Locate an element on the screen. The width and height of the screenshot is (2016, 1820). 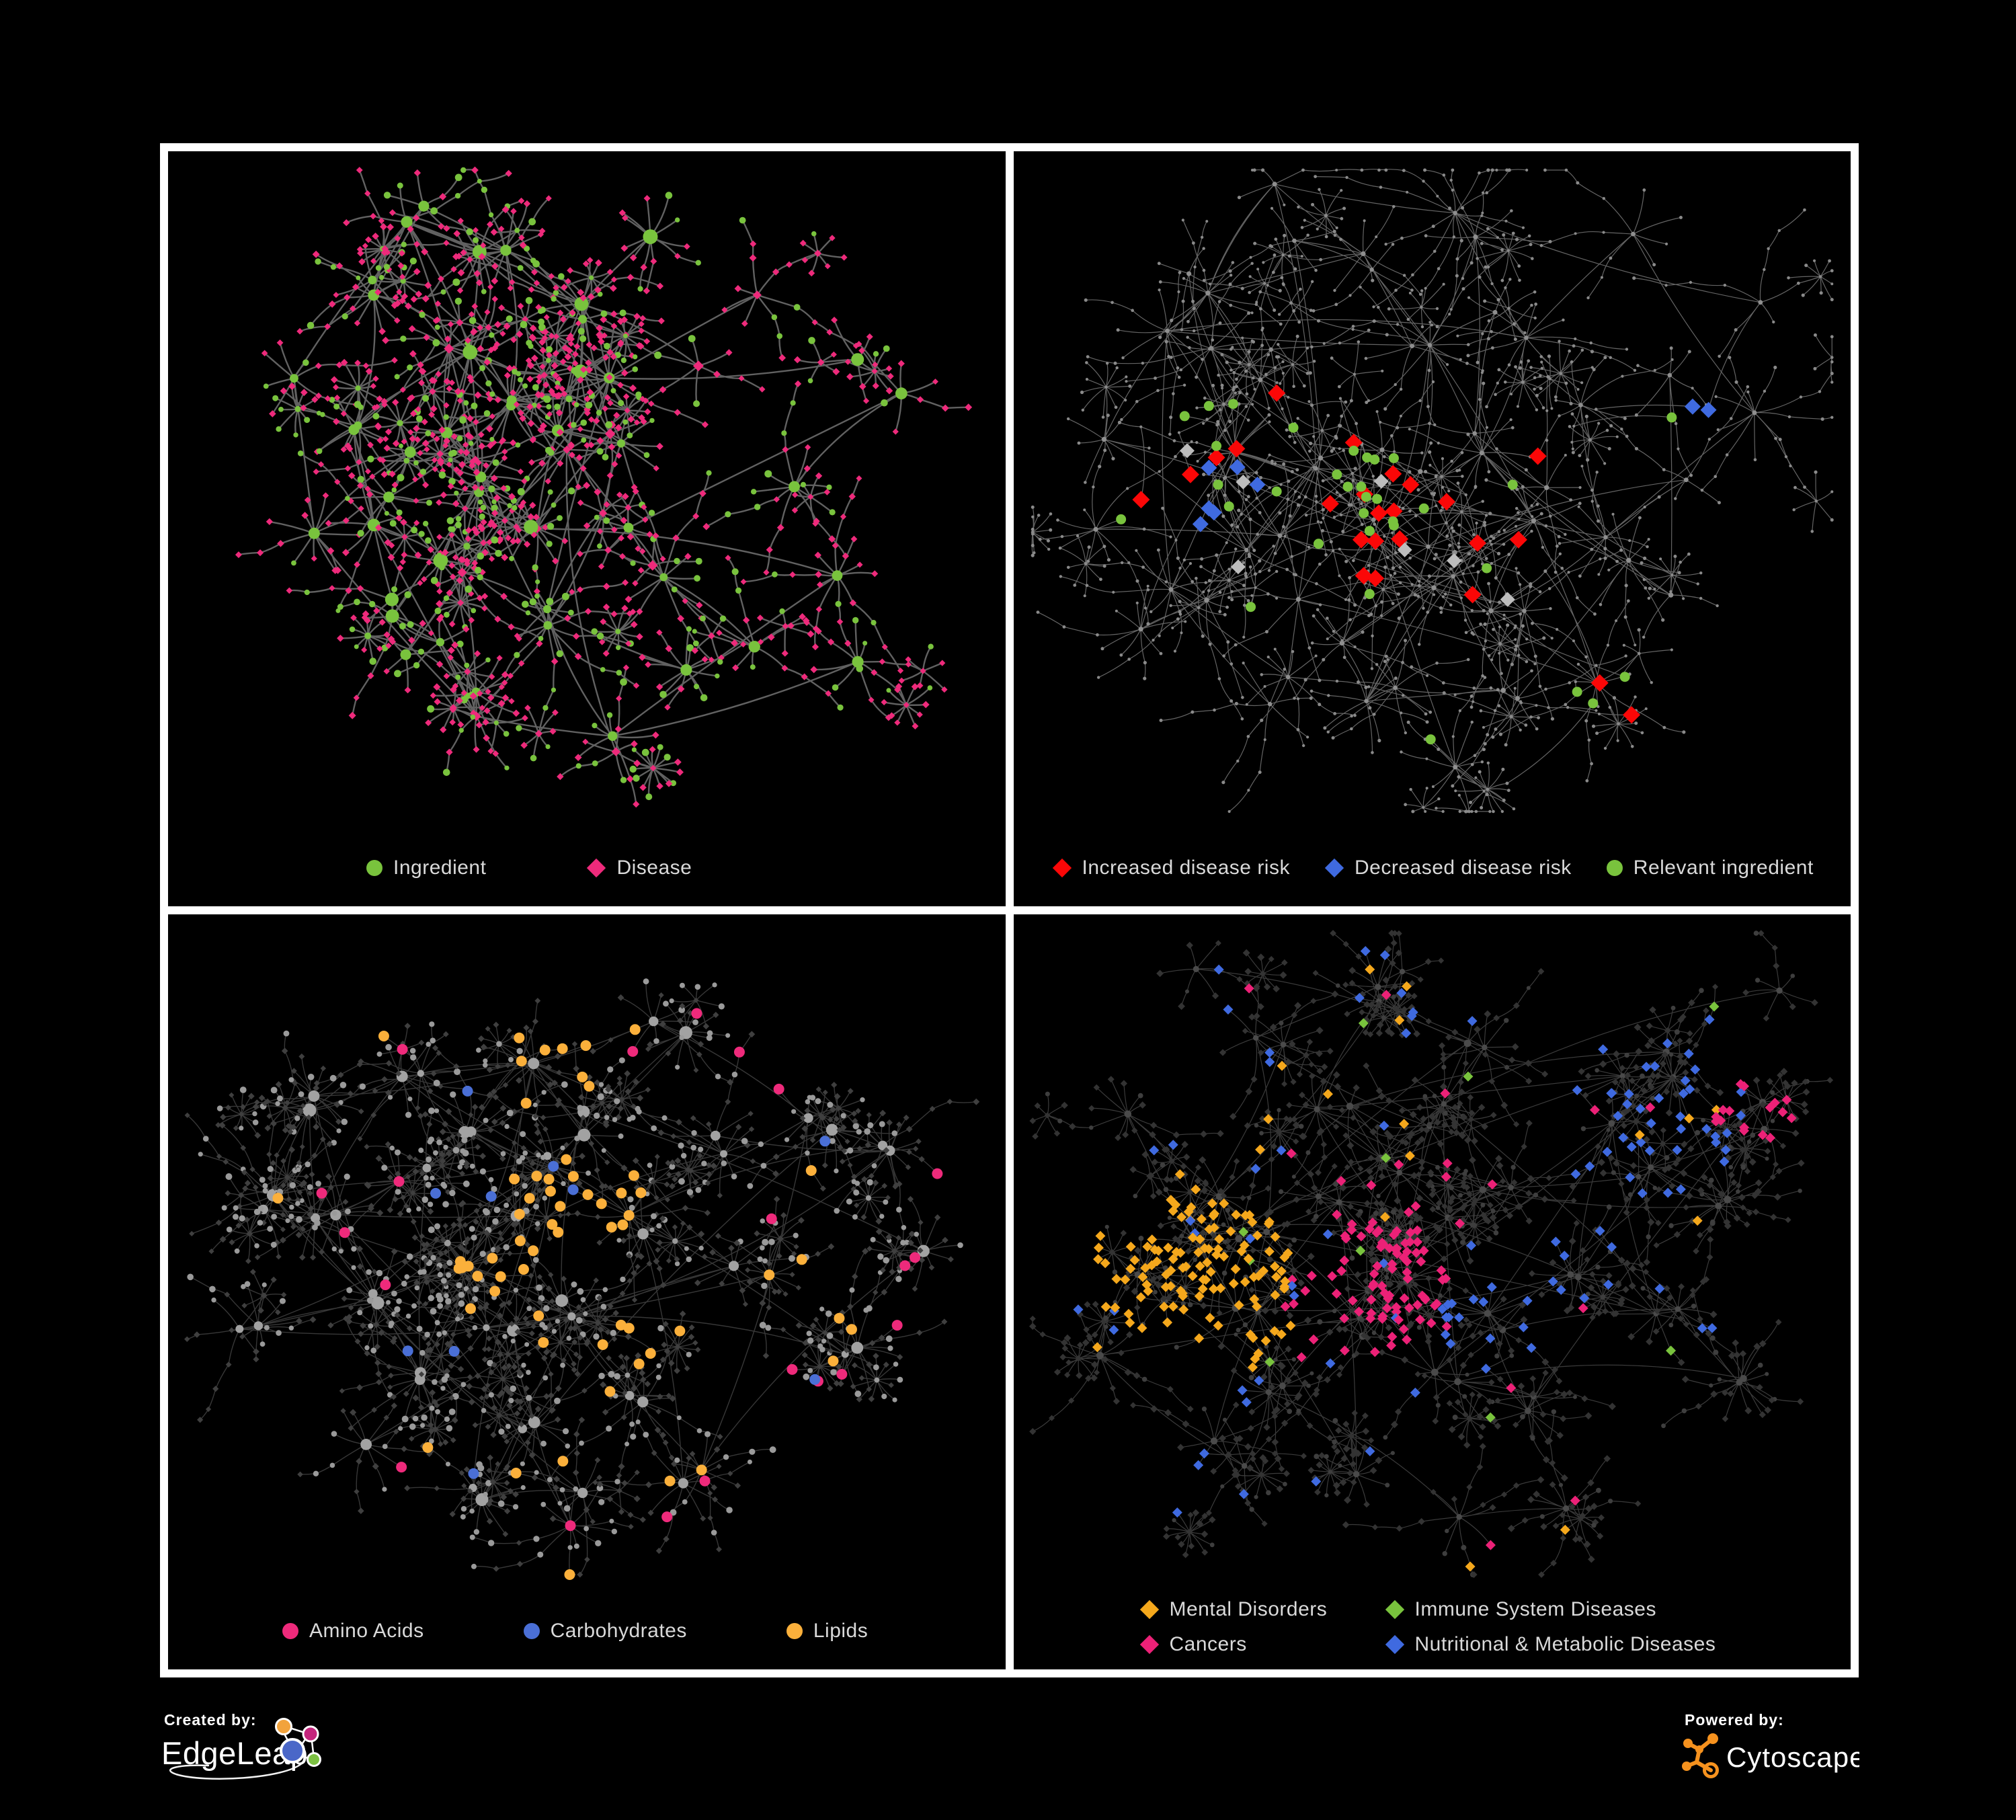
legend-item-disease: Disease is located at coordinates (639, 868).